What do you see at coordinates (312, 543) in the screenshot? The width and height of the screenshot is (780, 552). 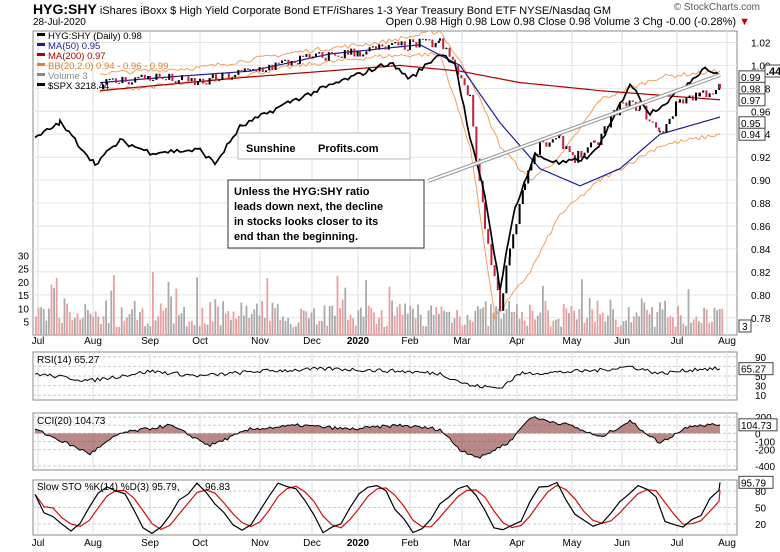 I see `month-label-bottom: Dec` at bounding box center [312, 543].